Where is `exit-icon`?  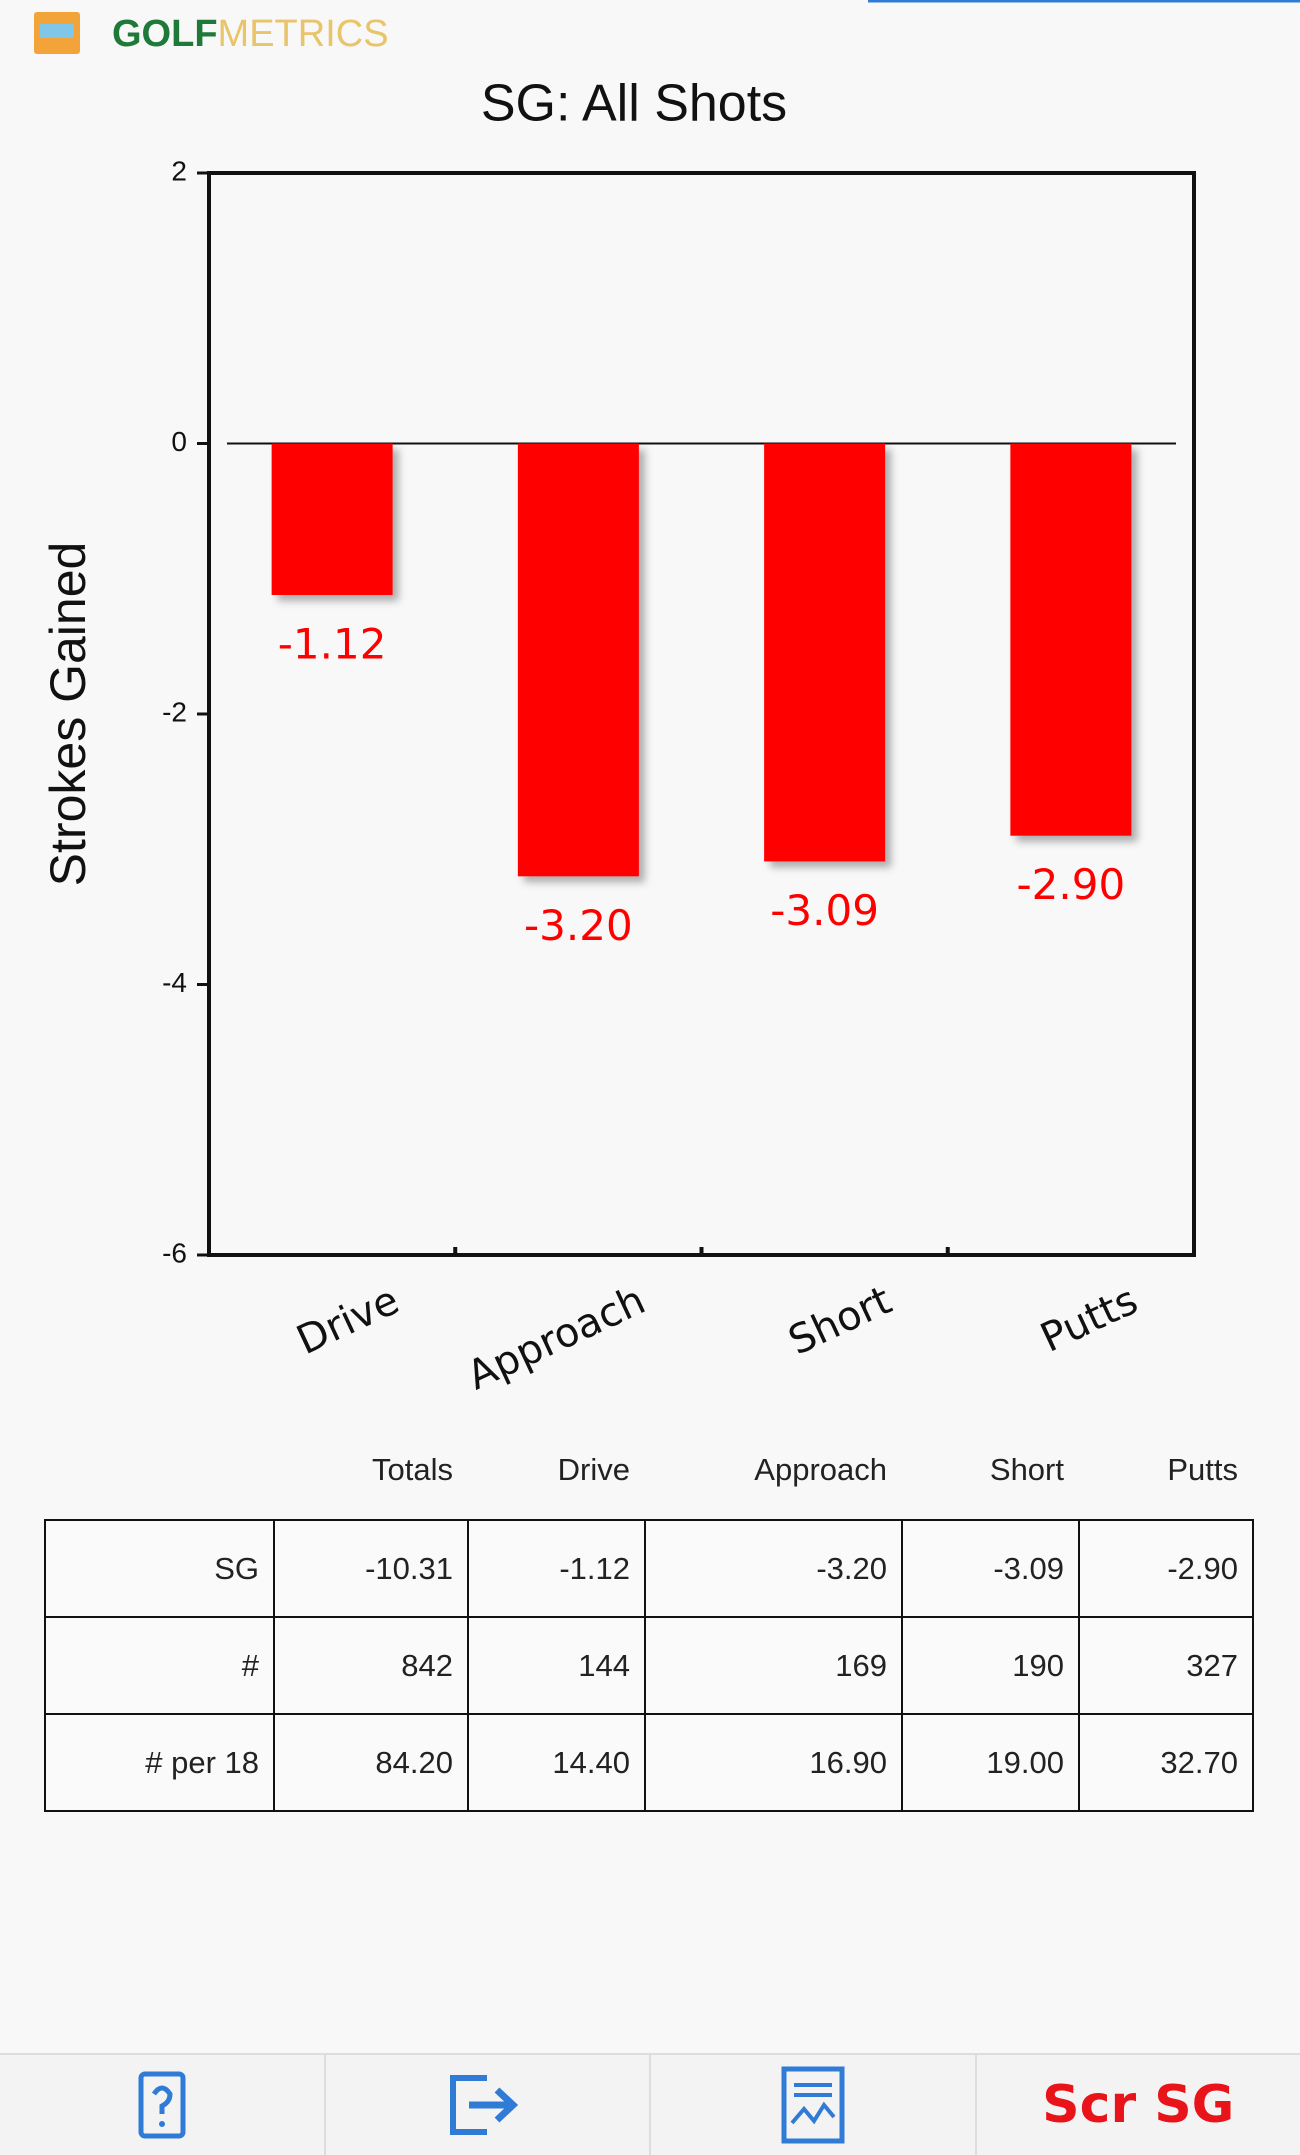 exit-icon is located at coordinates (487, 2105).